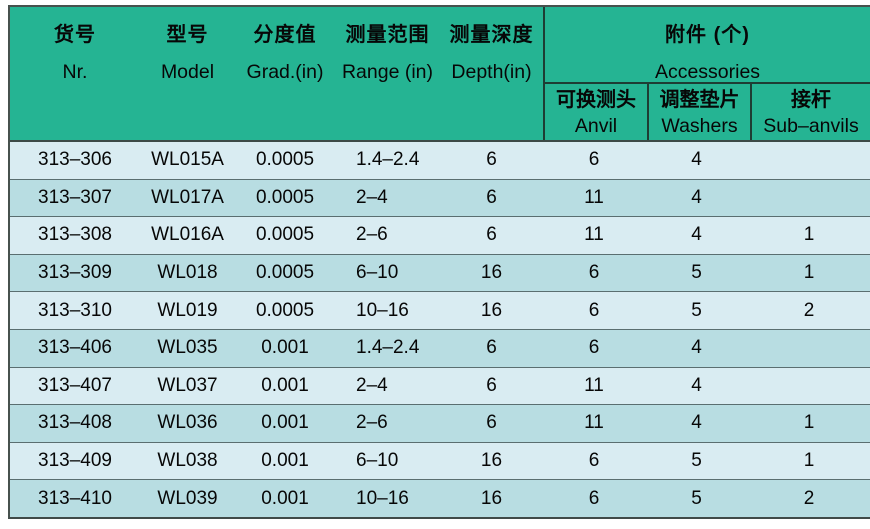  What do you see at coordinates (440, 423) in the screenshot?
I see `table-row: 313–408 WL036 0.001 2–6 6 11 4 1` at bounding box center [440, 423].